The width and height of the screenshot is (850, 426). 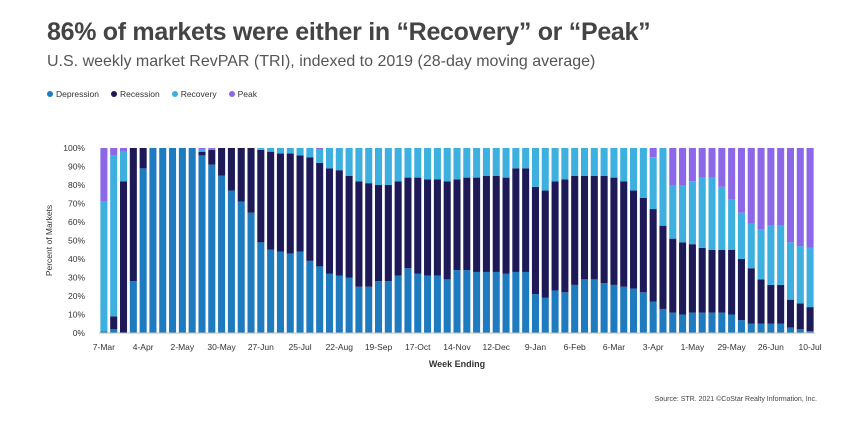 What do you see at coordinates (198, 94) in the screenshot?
I see `legend-label-recovery: Recovery` at bounding box center [198, 94].